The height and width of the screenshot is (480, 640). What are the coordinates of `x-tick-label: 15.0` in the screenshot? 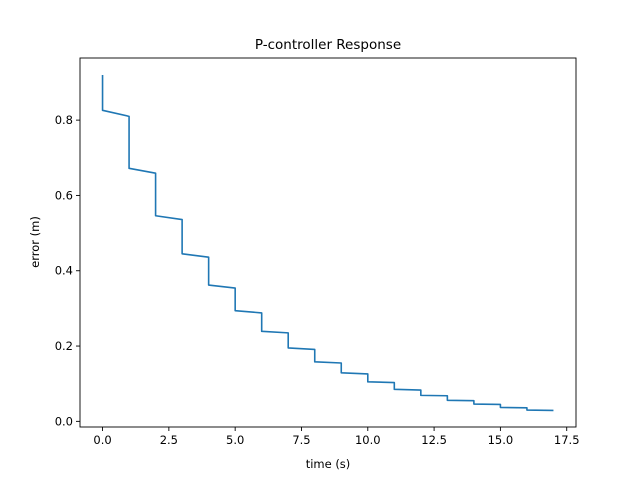 It's located at (501, 440).